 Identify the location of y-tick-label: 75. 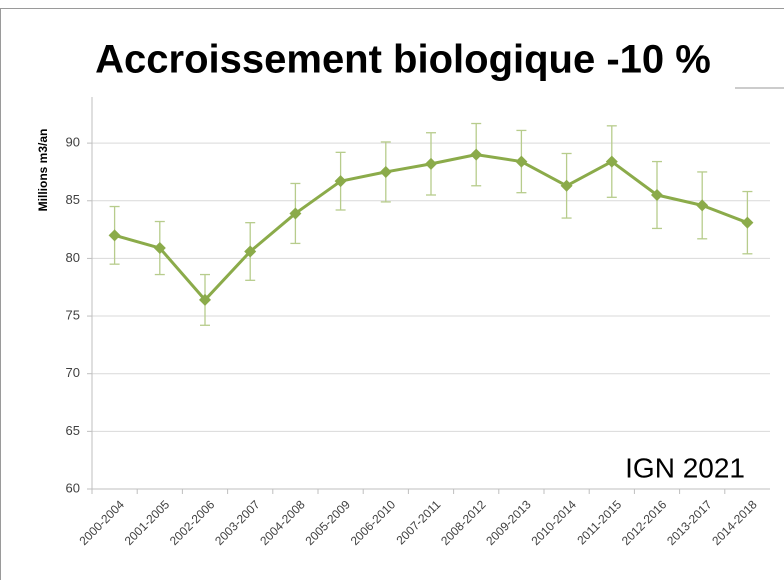
(73, 314).